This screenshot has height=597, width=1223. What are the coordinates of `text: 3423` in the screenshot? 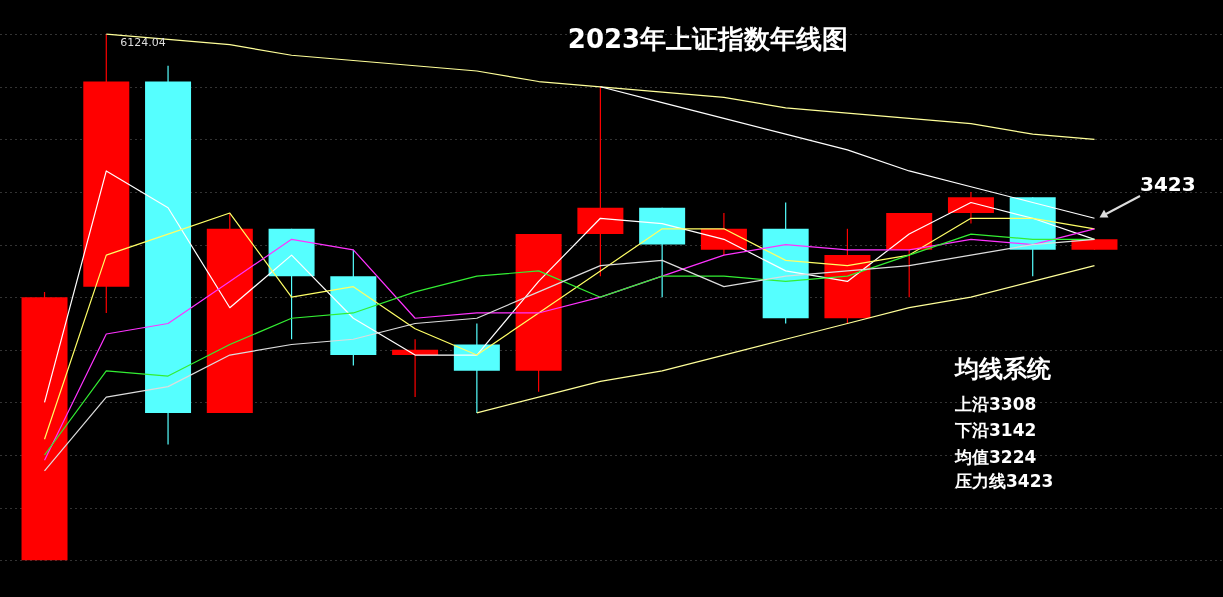 It's located at (1168, 184).